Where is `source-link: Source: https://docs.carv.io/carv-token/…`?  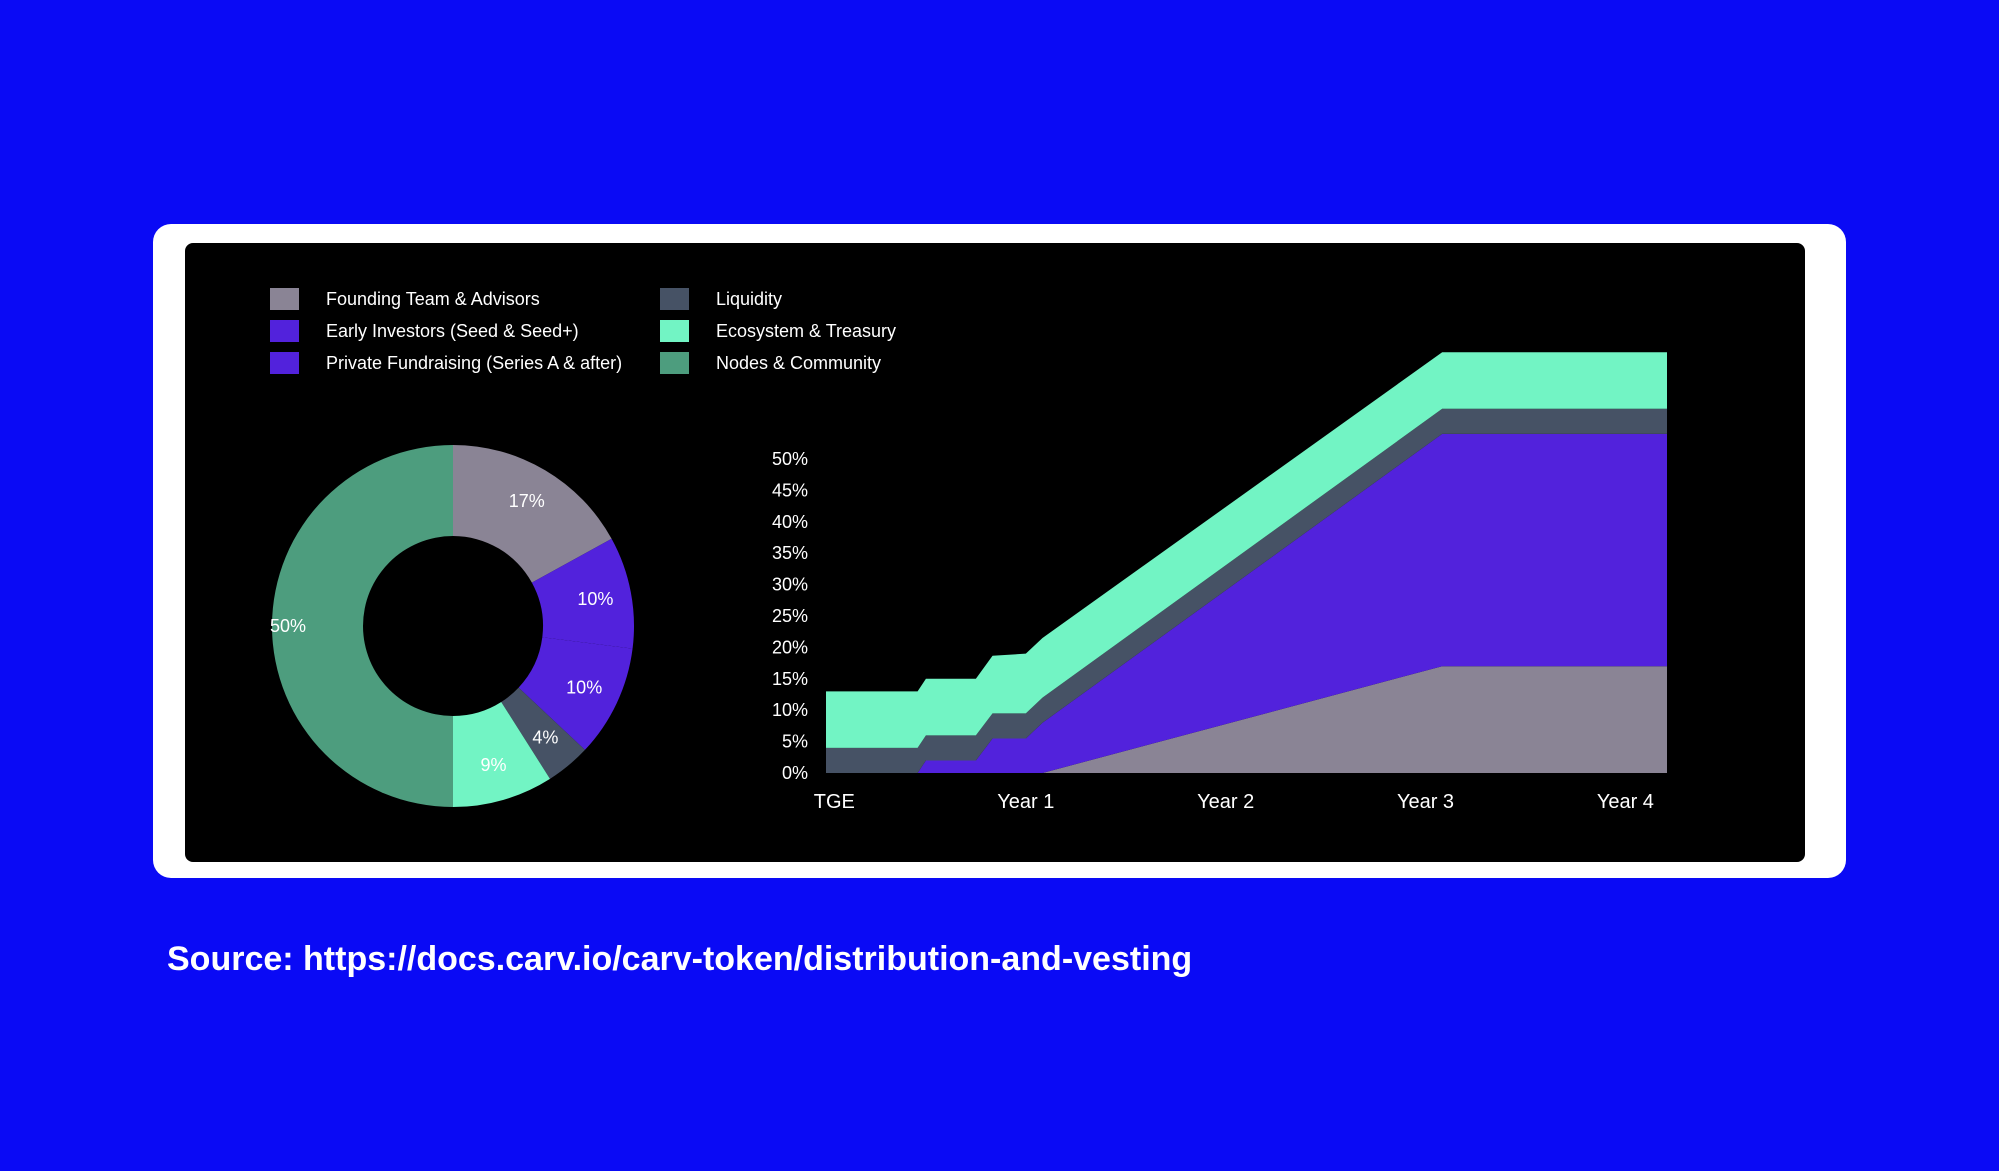 source-link: Source: https://docs.carv.io/carv-token/… is located at coordinates (680, 959).